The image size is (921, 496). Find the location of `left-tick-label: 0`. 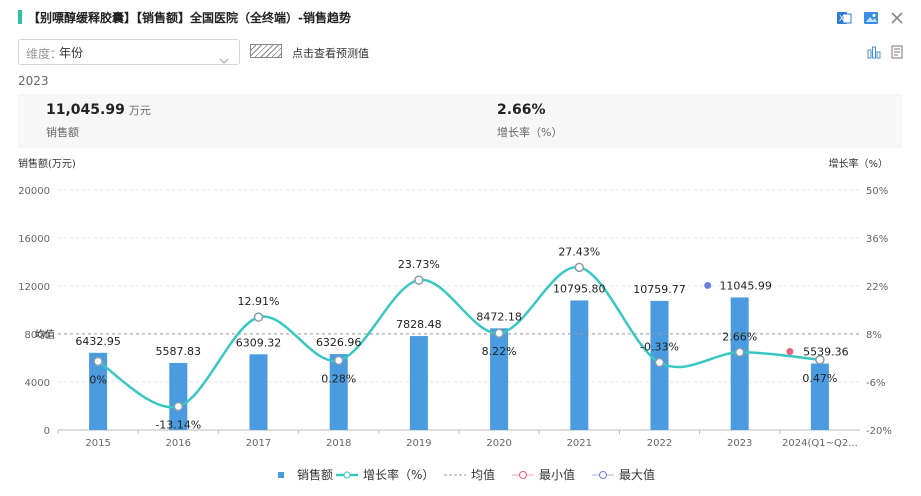

left-tick-label: 0 is located at coordinates (47, 431).